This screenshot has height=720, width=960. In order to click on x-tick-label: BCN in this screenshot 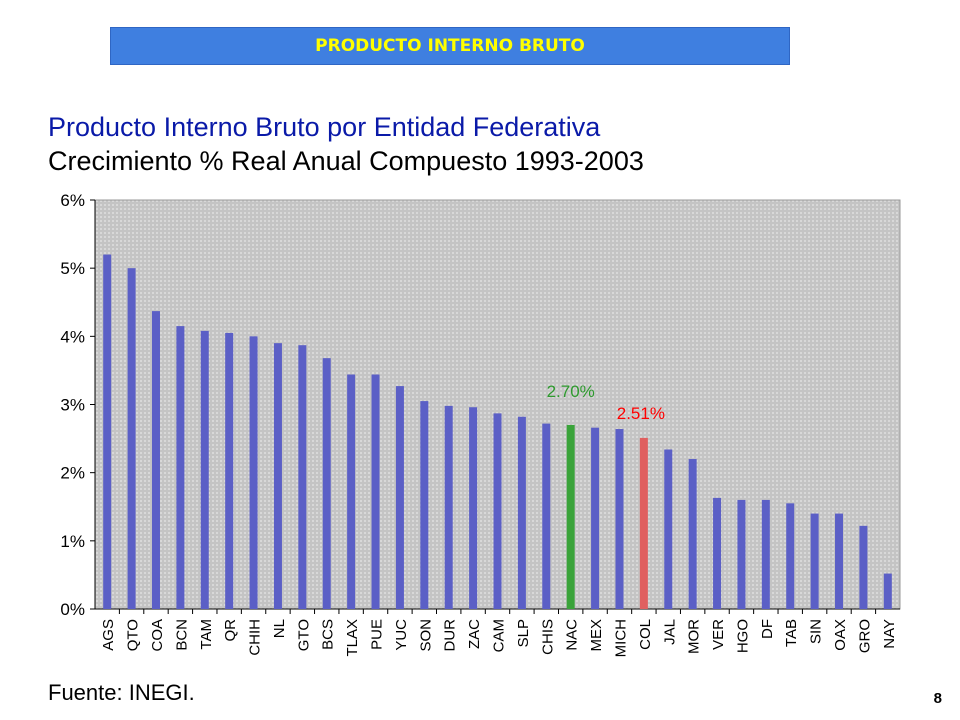, I will do `click(181, 635)`.